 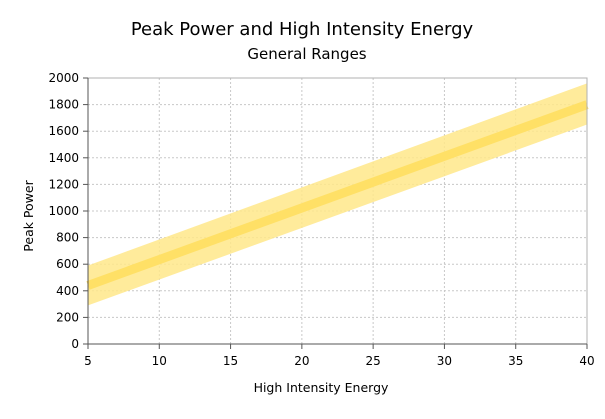 What do you see at coordinates (28, 215) in the screenshot?
I see `y-axis-label: Peak Power` at bounding box center [28, 215].